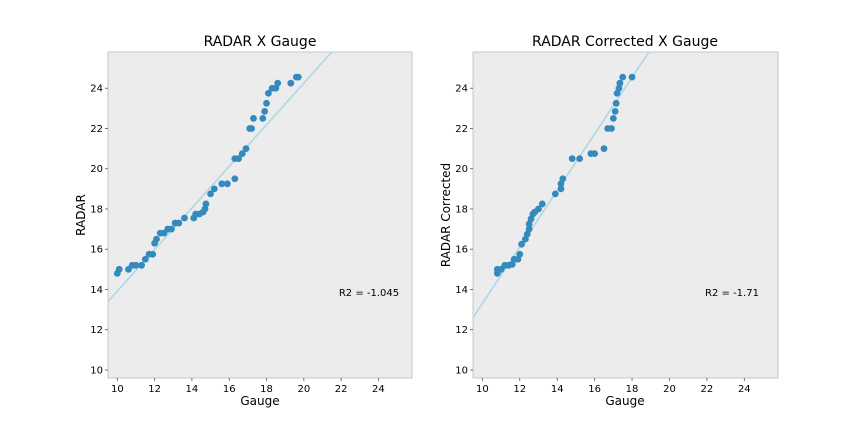  I want to click on r2-annotation: R2 = -1.71, so click(732, 293).